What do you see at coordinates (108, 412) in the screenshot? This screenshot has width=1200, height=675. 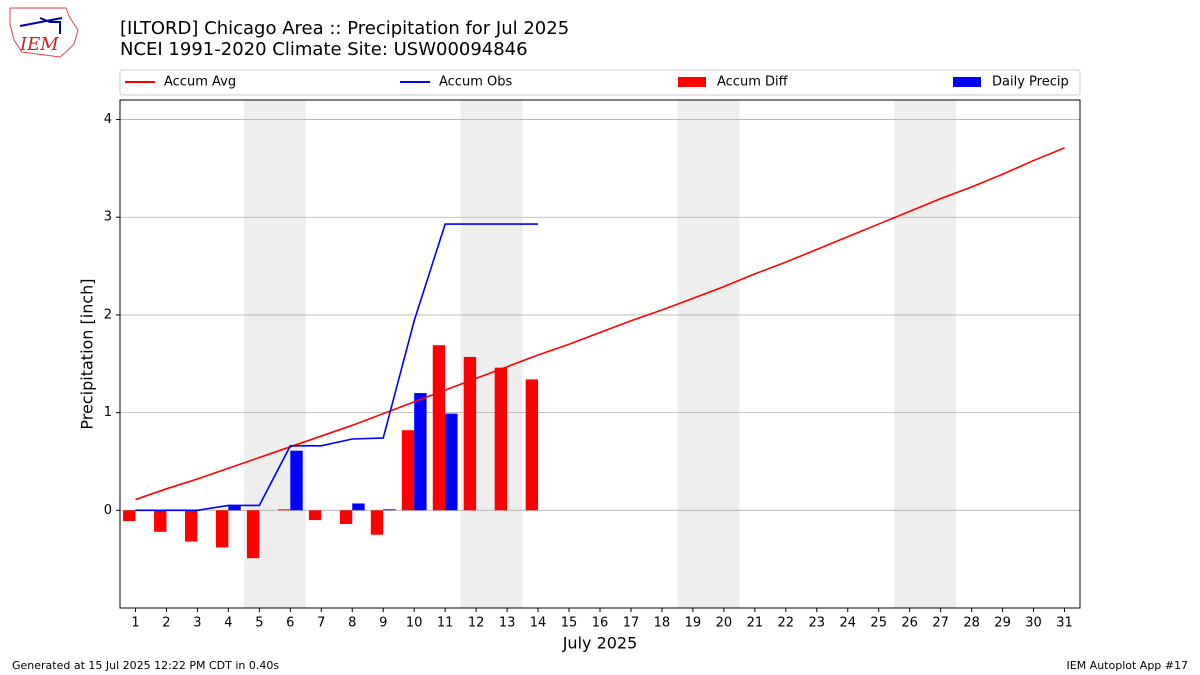 I see `y-tick-label: 1` at bounding box center [108, 412].